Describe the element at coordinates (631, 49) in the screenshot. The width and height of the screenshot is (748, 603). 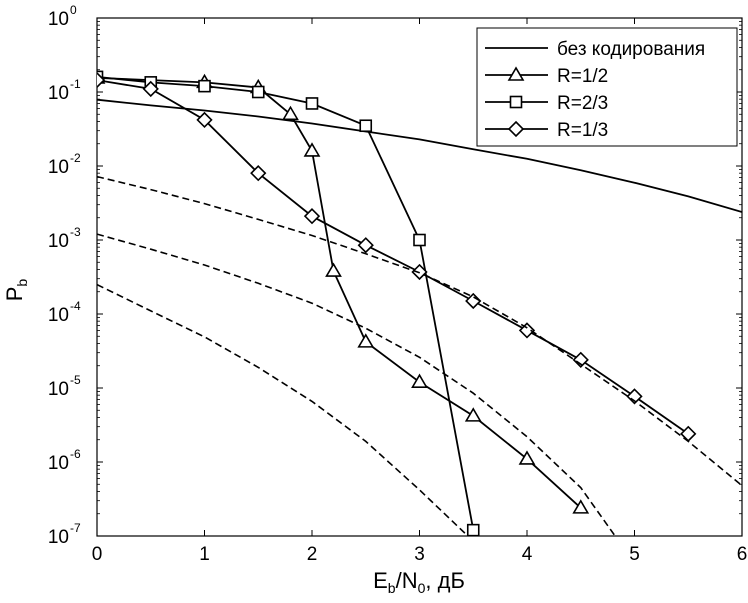
I see `legend-label: без кодирования` at that location.